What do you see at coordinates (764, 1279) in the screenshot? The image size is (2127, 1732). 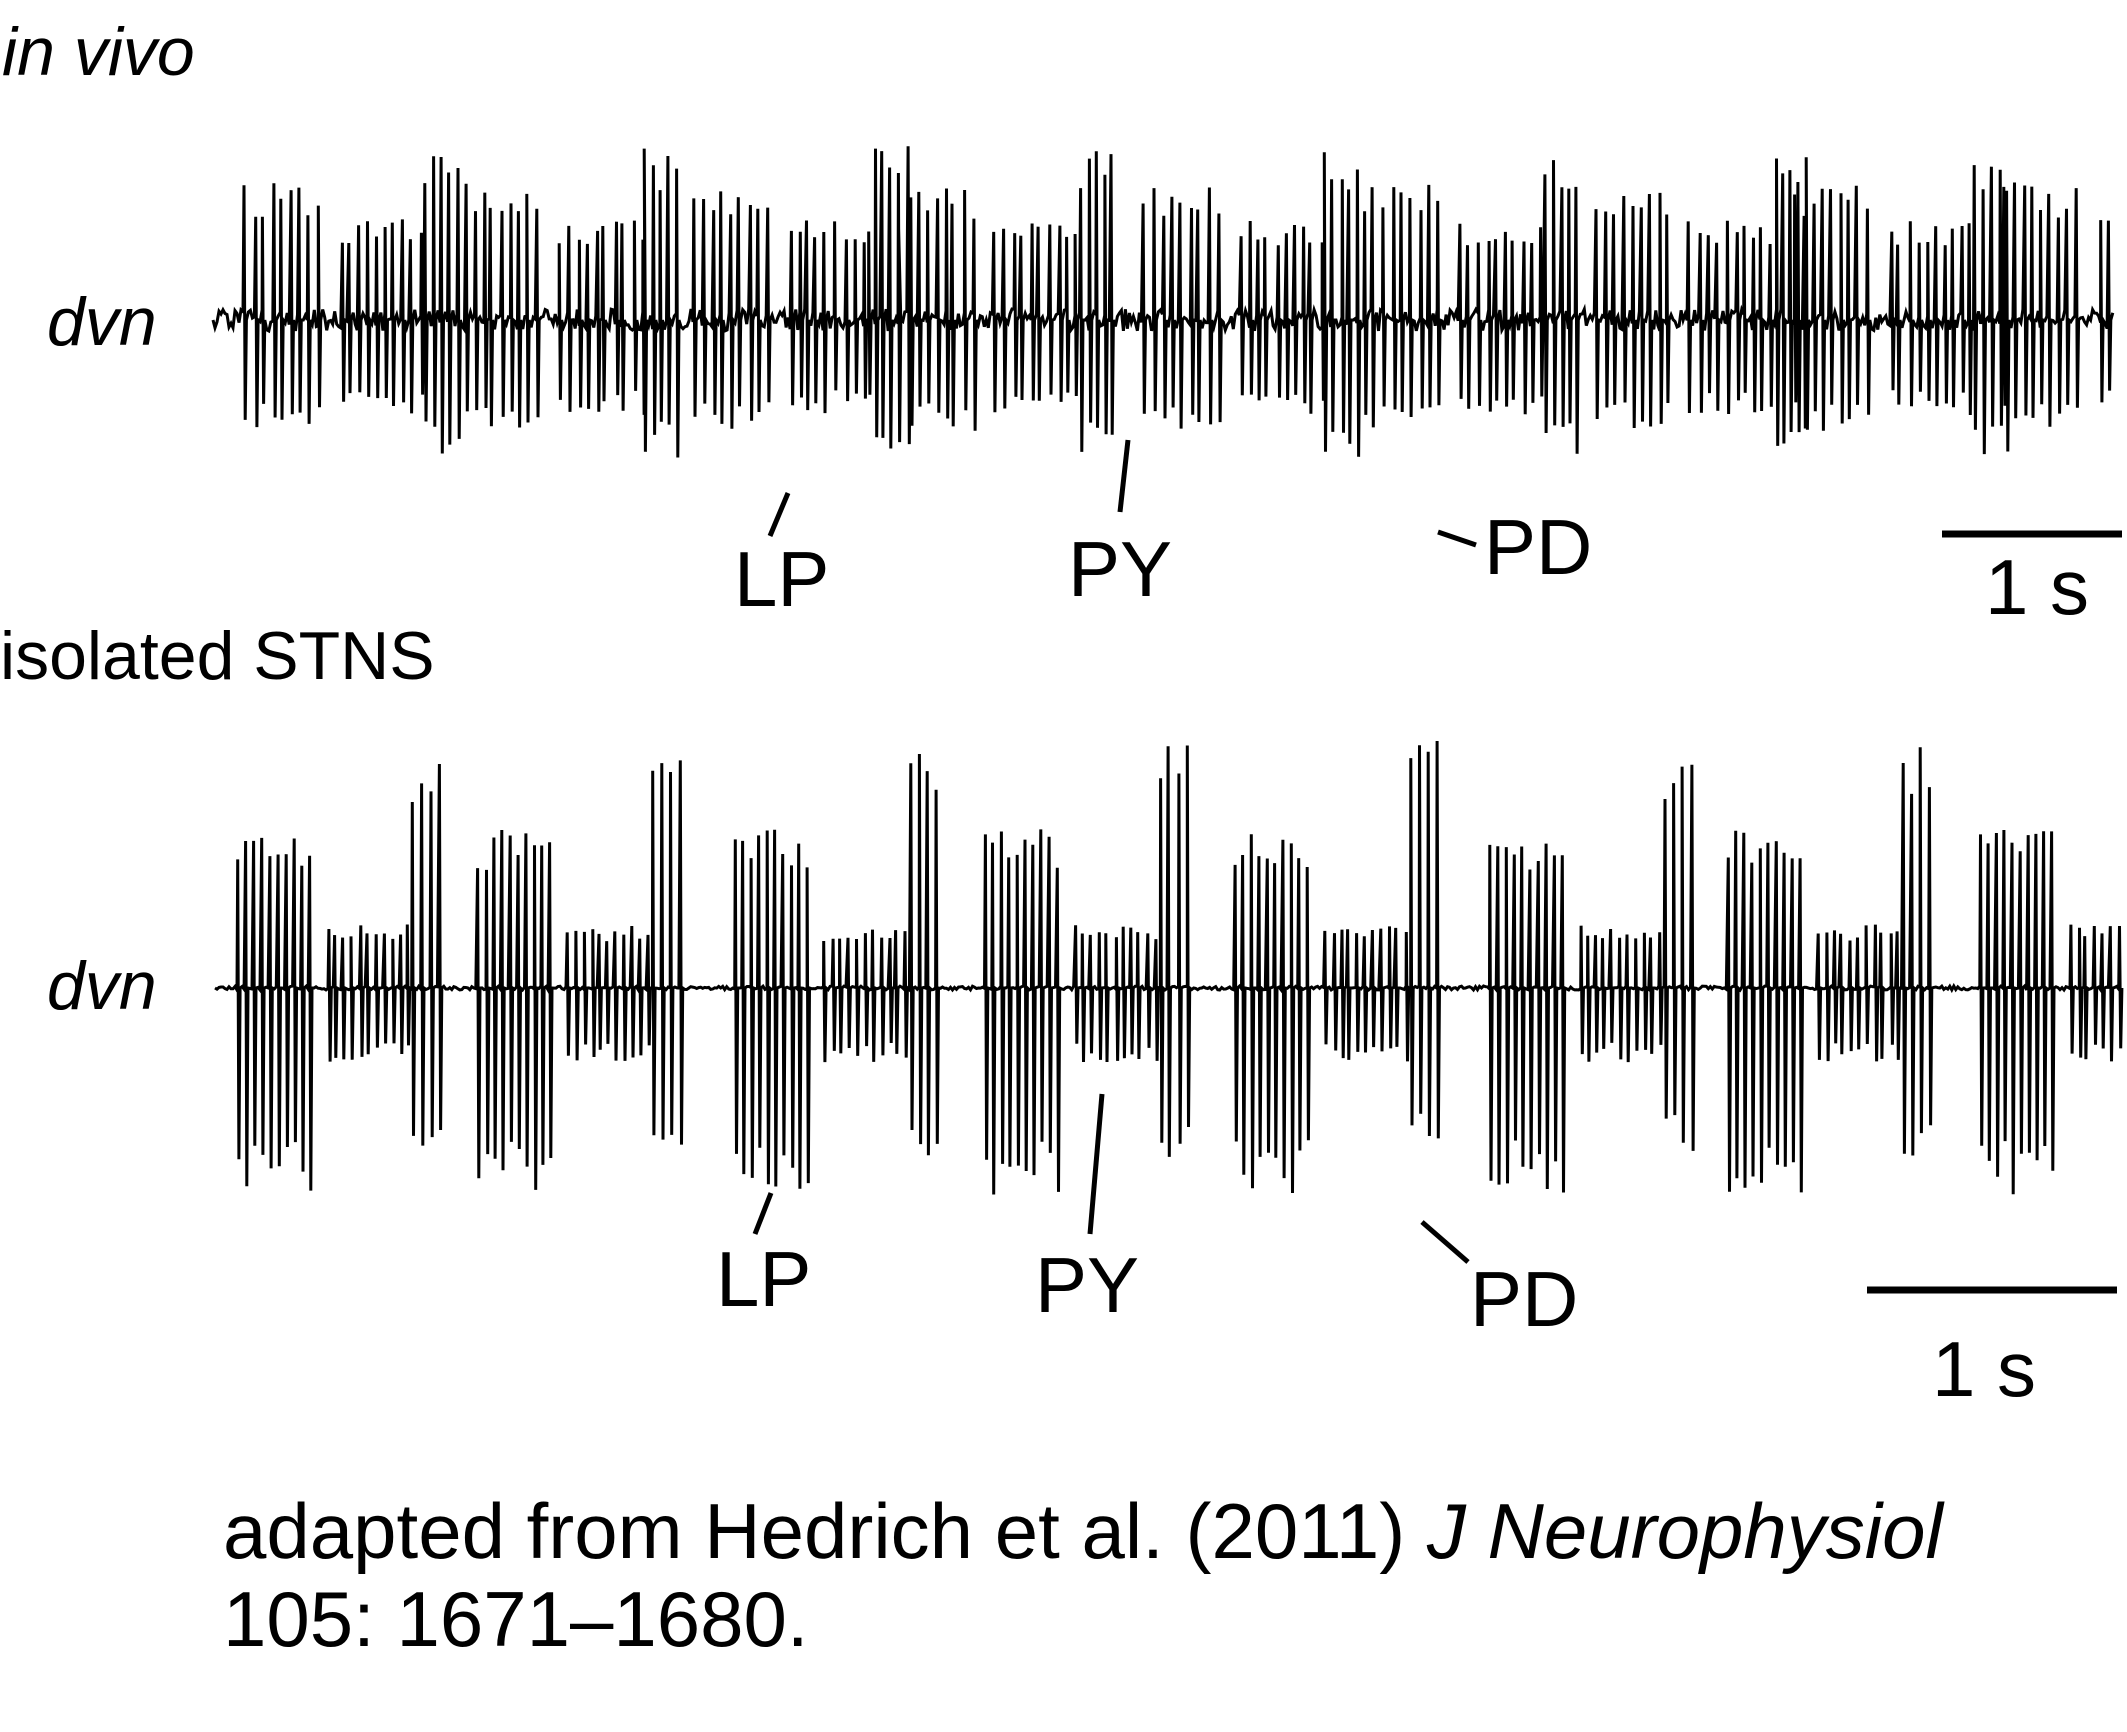 I see `unit-label-lp-bottom: LP` at bounding box center [764, 1279].